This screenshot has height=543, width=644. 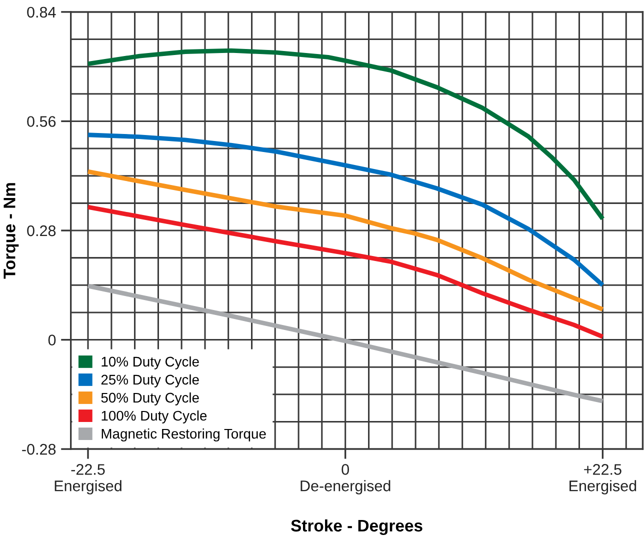 I want to click on y-tick-label: -0.28, so click(x=39, y=449).